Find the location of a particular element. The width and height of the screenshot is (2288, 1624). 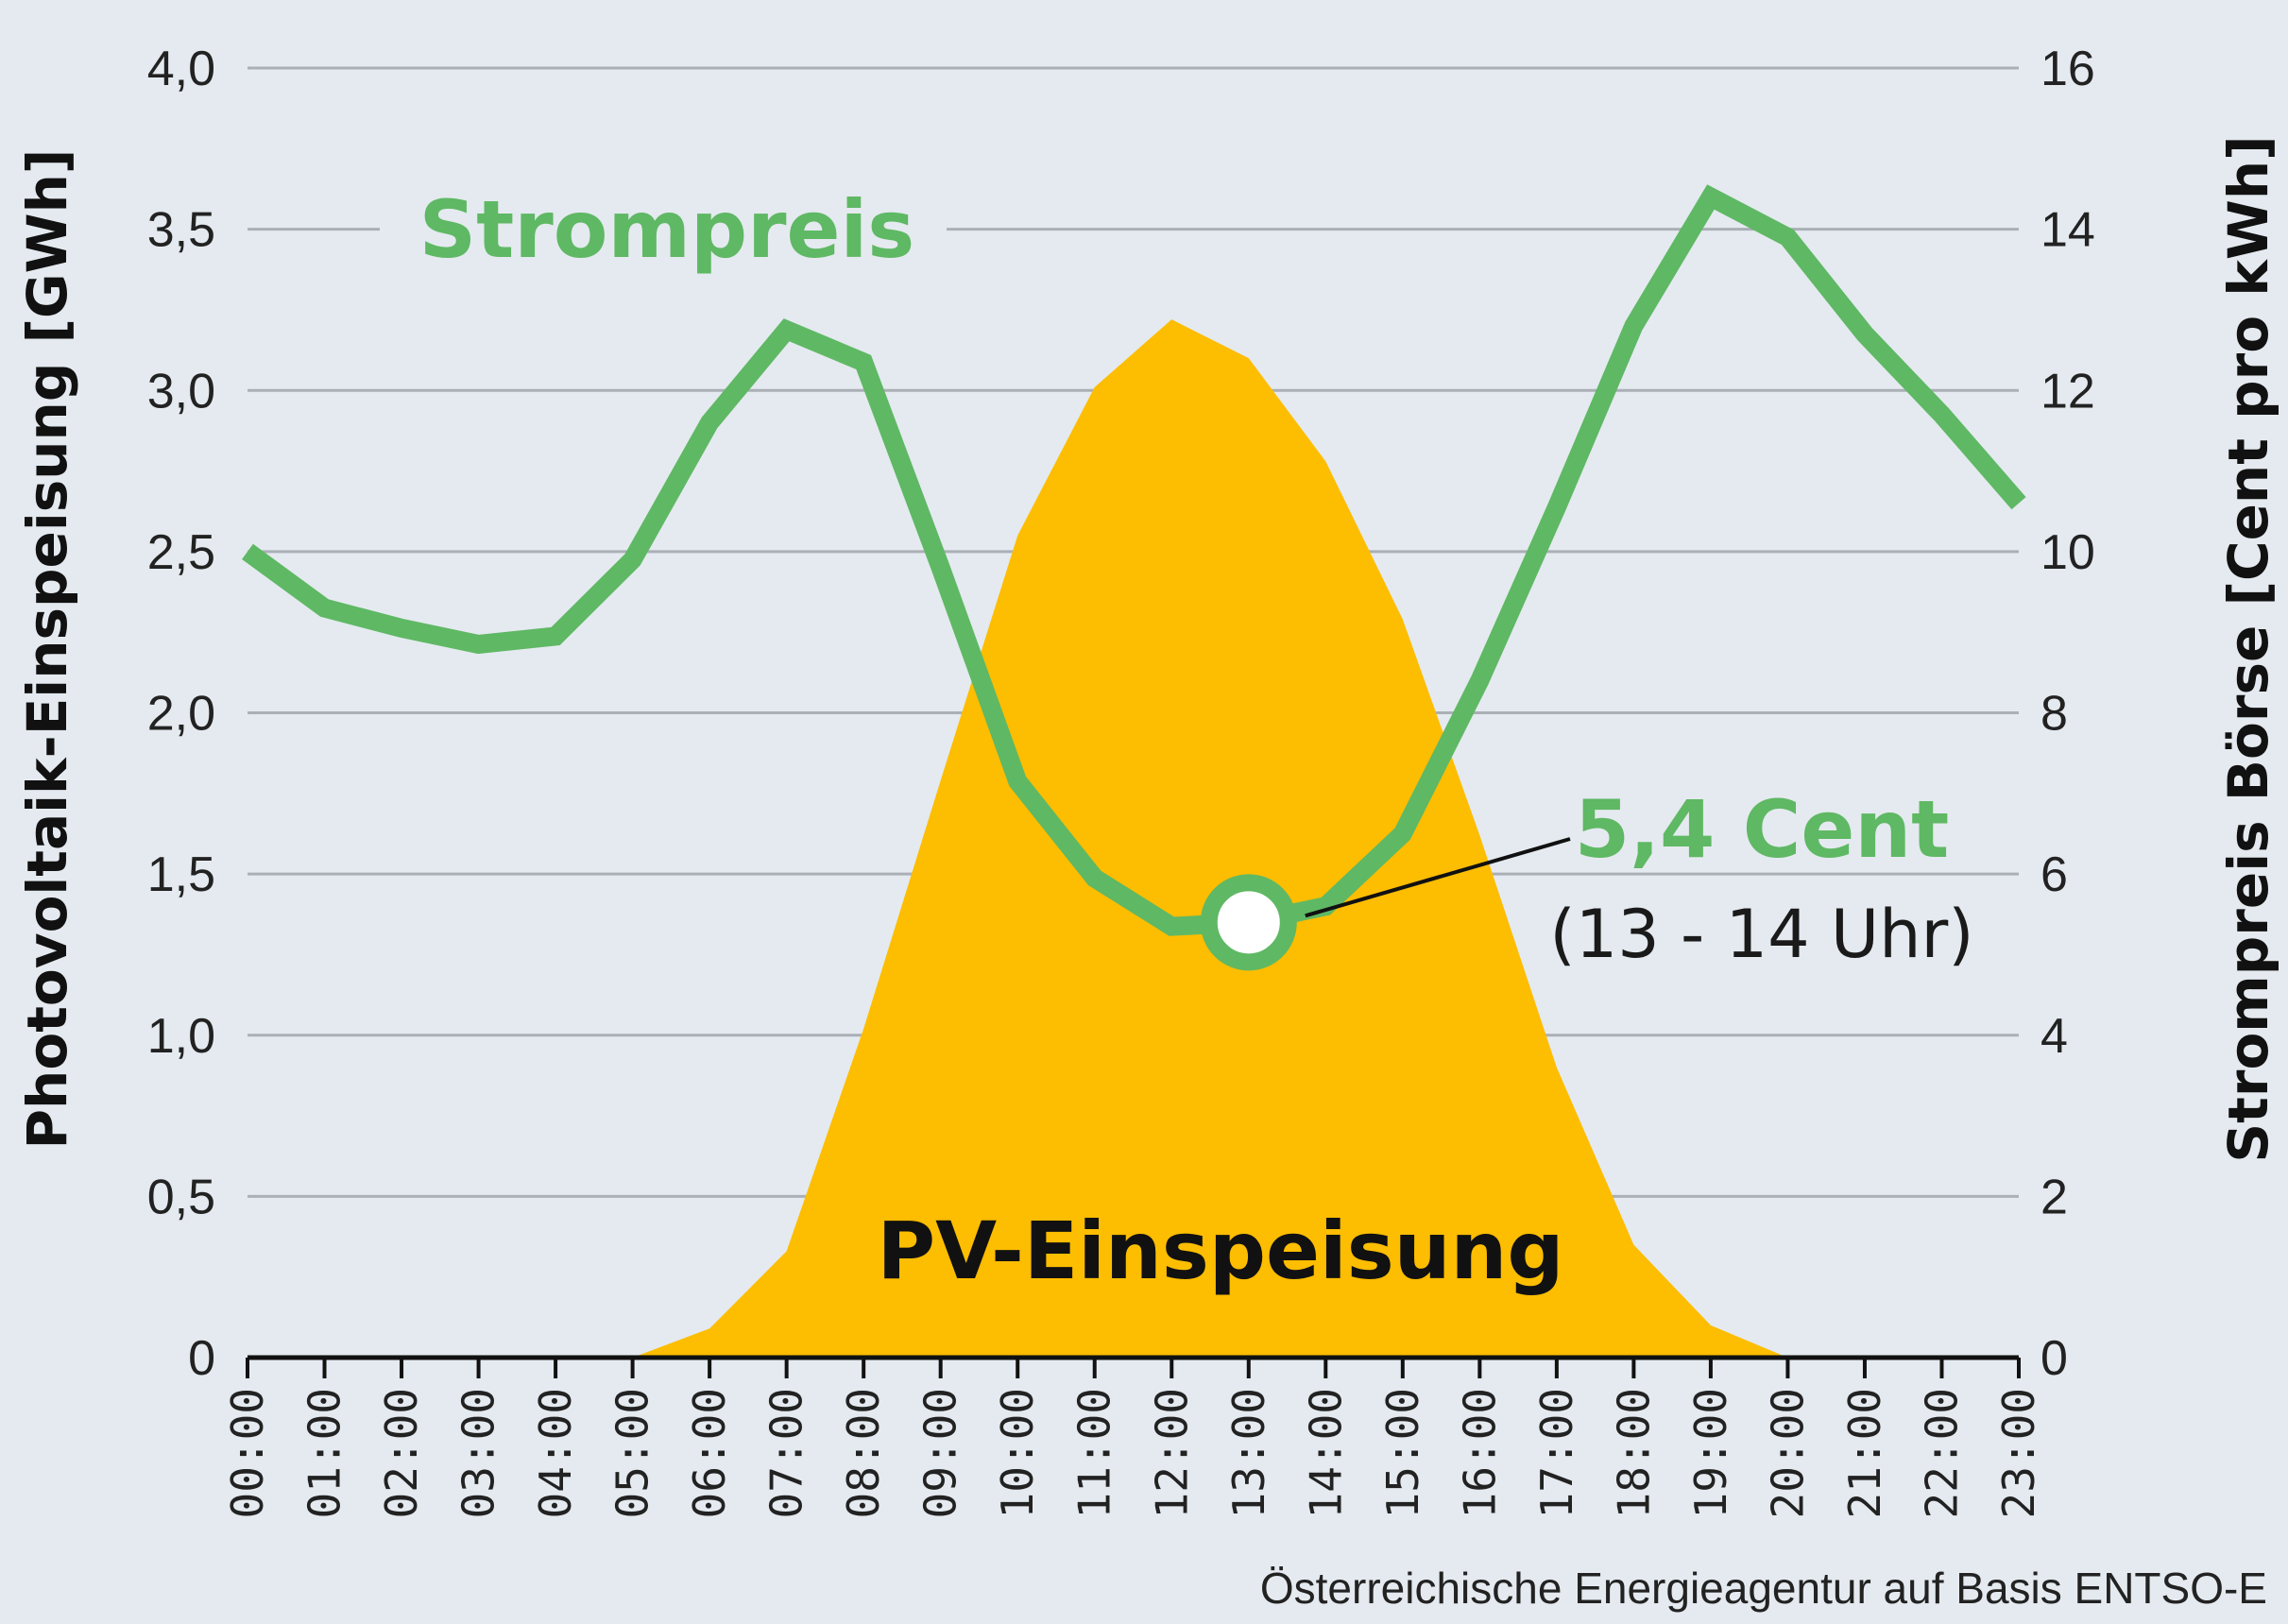

right-tick-label: 6 is located at coordinates (2054, 874).